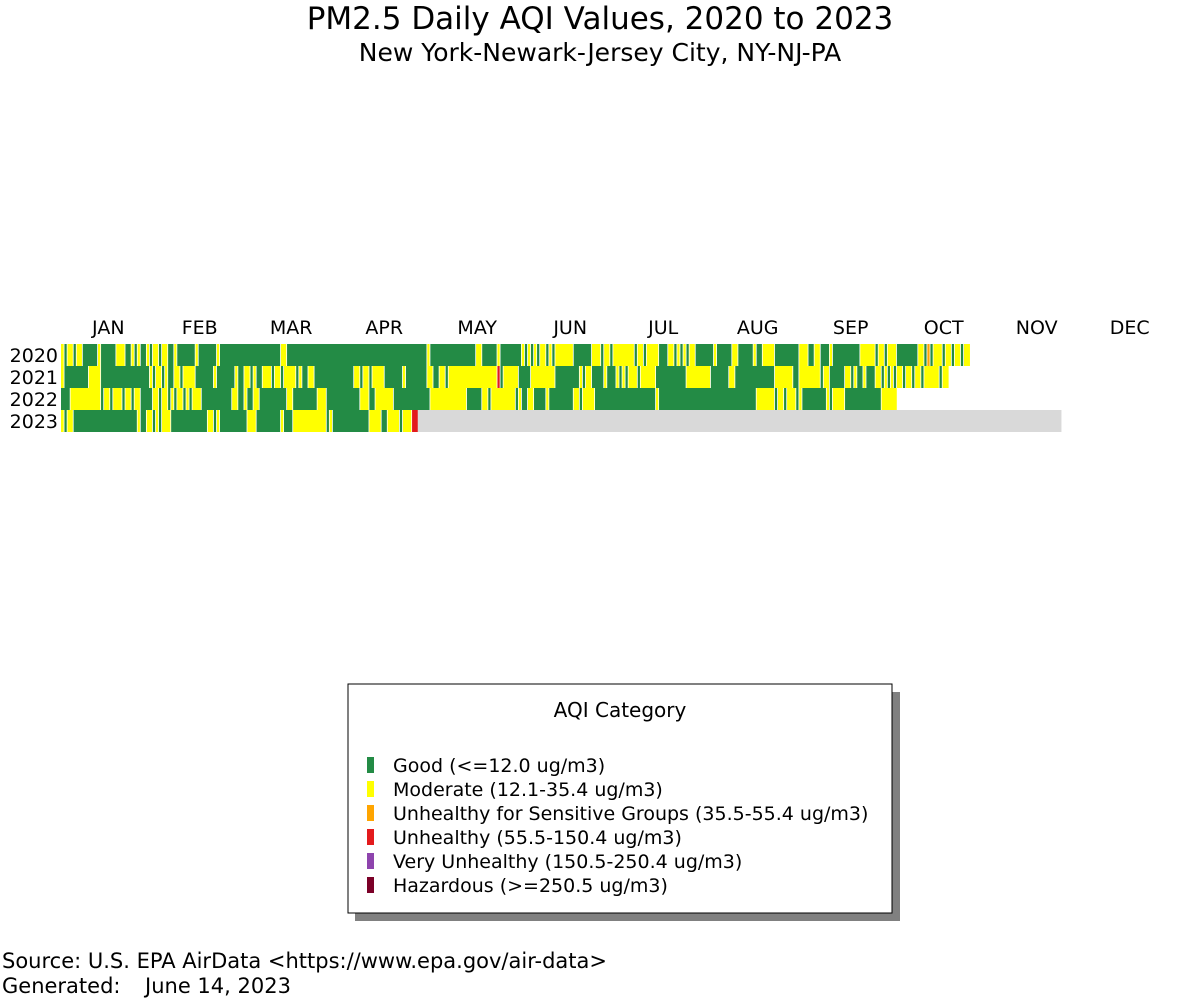  What do you see at coordinates (107, 328) in the screenshot?
I see `month-label-jan: JAN` at bounding box center [107, 328].